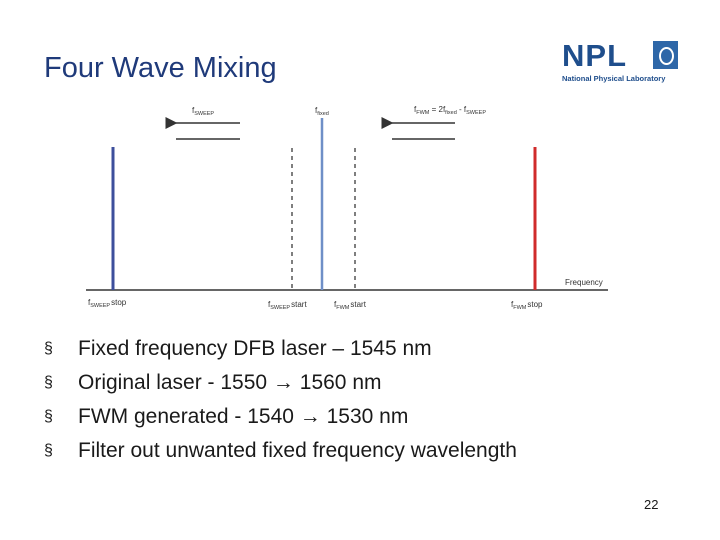 The width and height of the screenshot is (720, 540). What do you see at coordinates (287, 305) in the screenshot?
I see `label-fsweep-start: fSWEEPstart` at bounding box center [287, 305].